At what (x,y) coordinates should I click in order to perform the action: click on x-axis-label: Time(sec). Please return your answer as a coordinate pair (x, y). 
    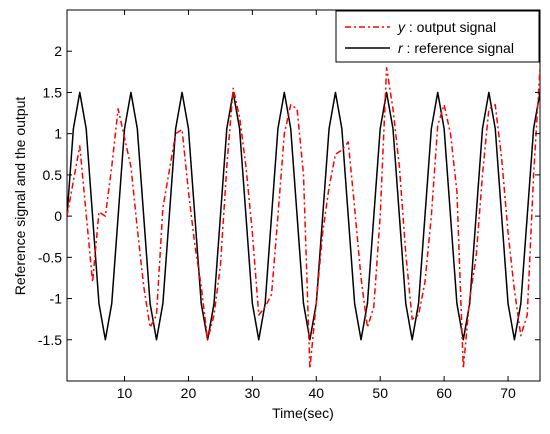
    Looking at the image, I should click on (303, 413).